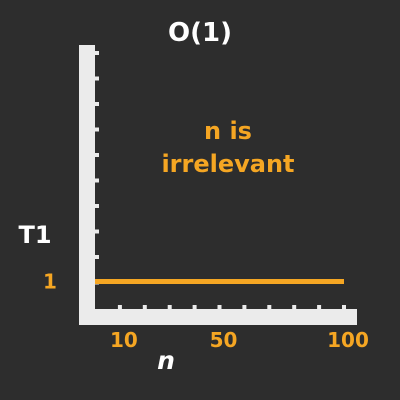 The height and width of the screenshot is (400, 400). Describe the element at coordinates (218, 317) in the screenshot. I see `x-axis-bar` at that location.